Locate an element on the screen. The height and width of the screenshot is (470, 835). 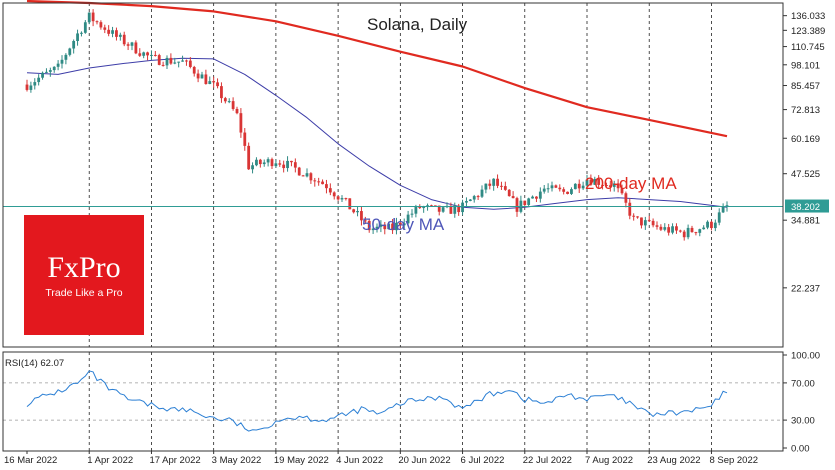
y-tick-label: 34.881 is located at coordinates (805, 221).